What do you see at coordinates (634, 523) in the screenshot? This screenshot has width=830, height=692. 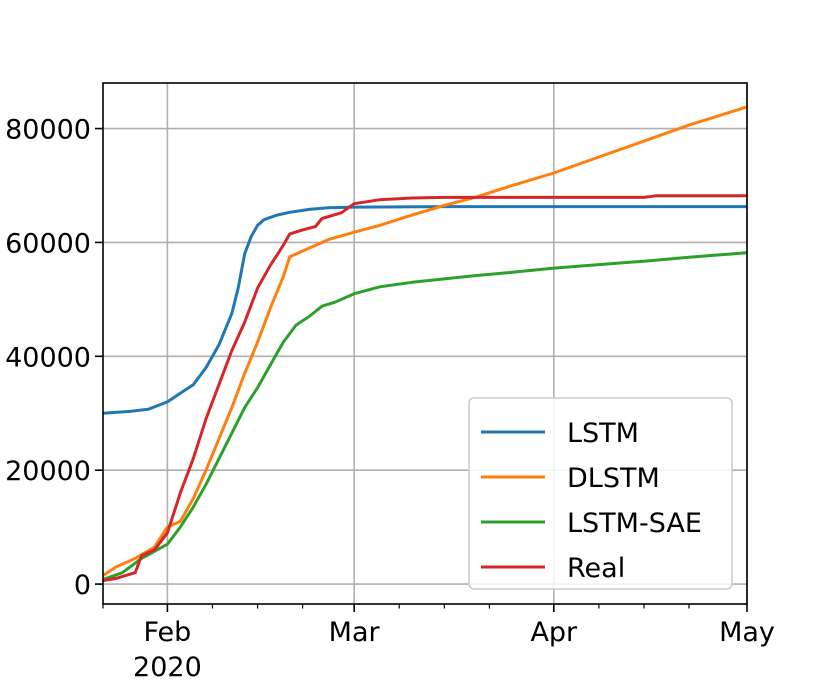 I see `legend-label: LSTM-SAE` at bounding box center [634, 523].